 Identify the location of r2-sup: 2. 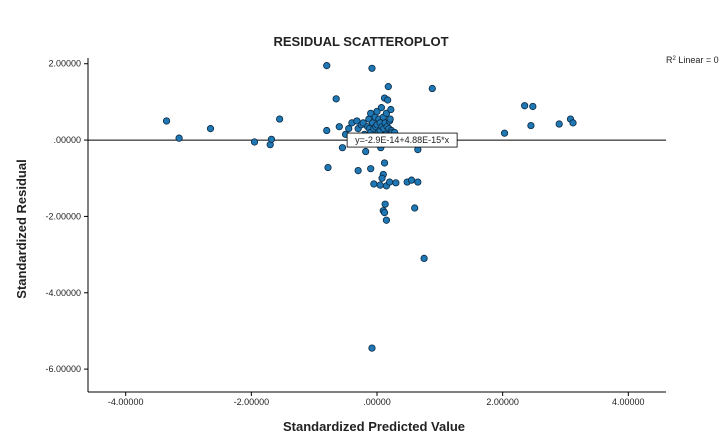
(675, 59).